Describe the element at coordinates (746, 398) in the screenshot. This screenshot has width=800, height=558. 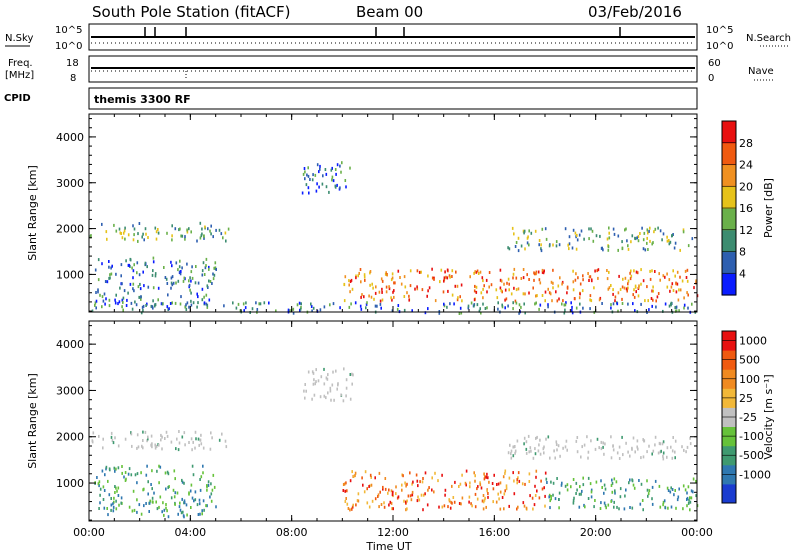
I see `colorbar-tick-label: 25` at that location.